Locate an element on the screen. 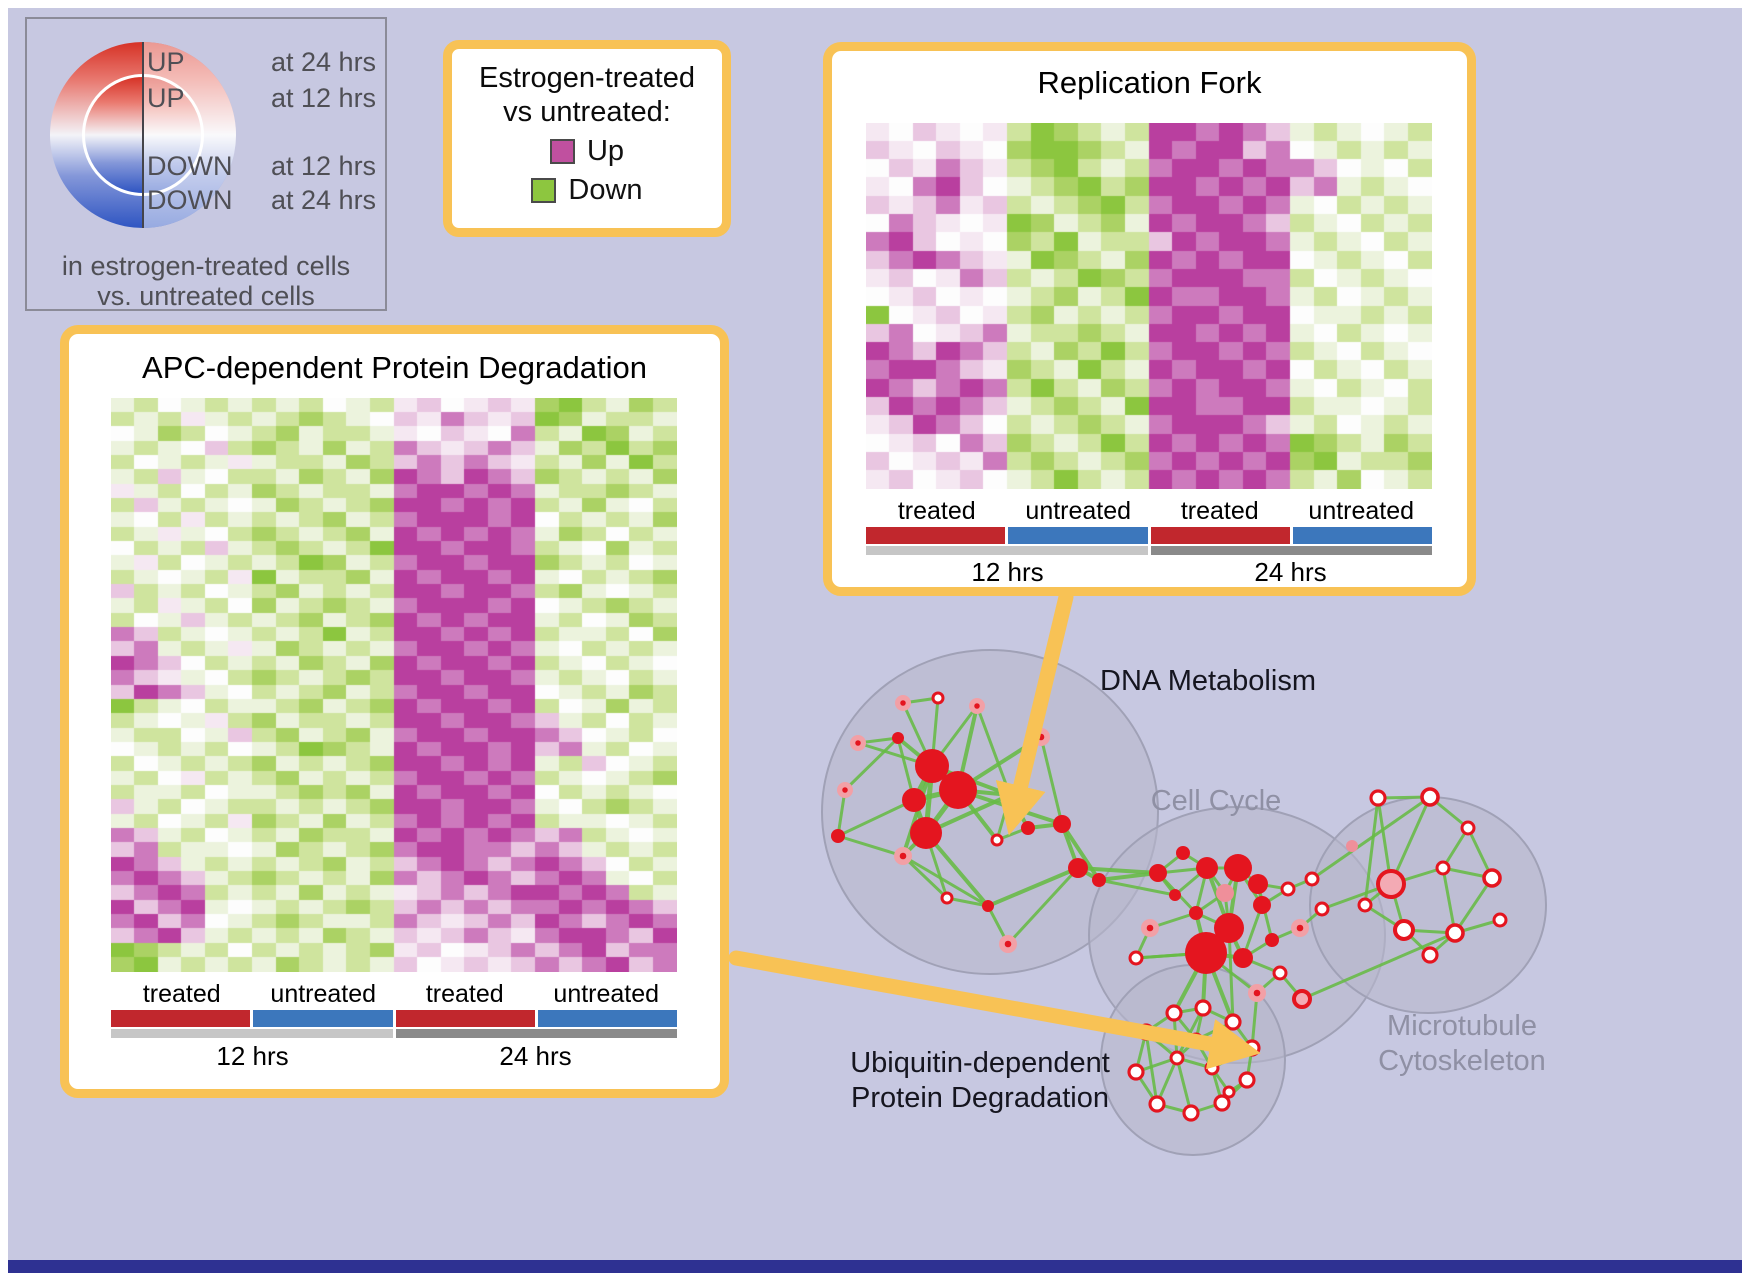 Image resolution: width=1750 pixels, height=1279 pixels. legend-dir-1: UP is located at coordinates (166, 62).